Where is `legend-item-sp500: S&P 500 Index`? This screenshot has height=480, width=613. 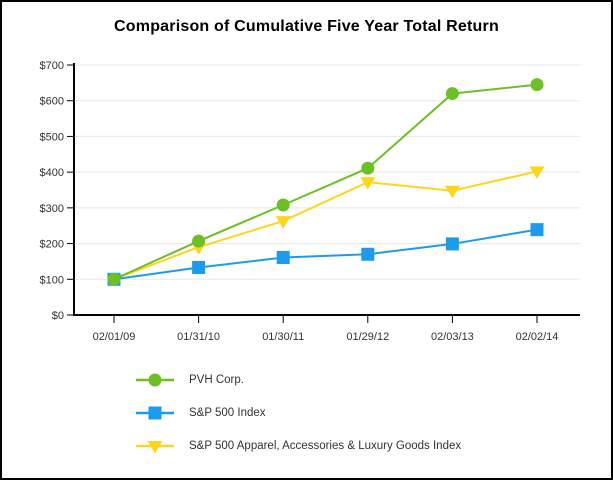
legend-item-sp500: S&P 500 Index is located at coordinates (298, 413).